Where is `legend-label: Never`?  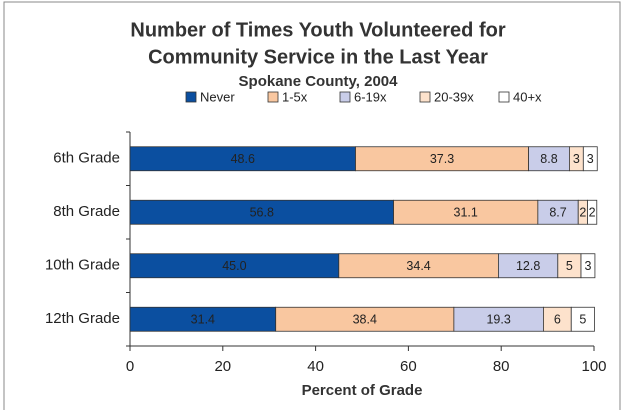
legend-label: Never is located at coordinates (217, 96).